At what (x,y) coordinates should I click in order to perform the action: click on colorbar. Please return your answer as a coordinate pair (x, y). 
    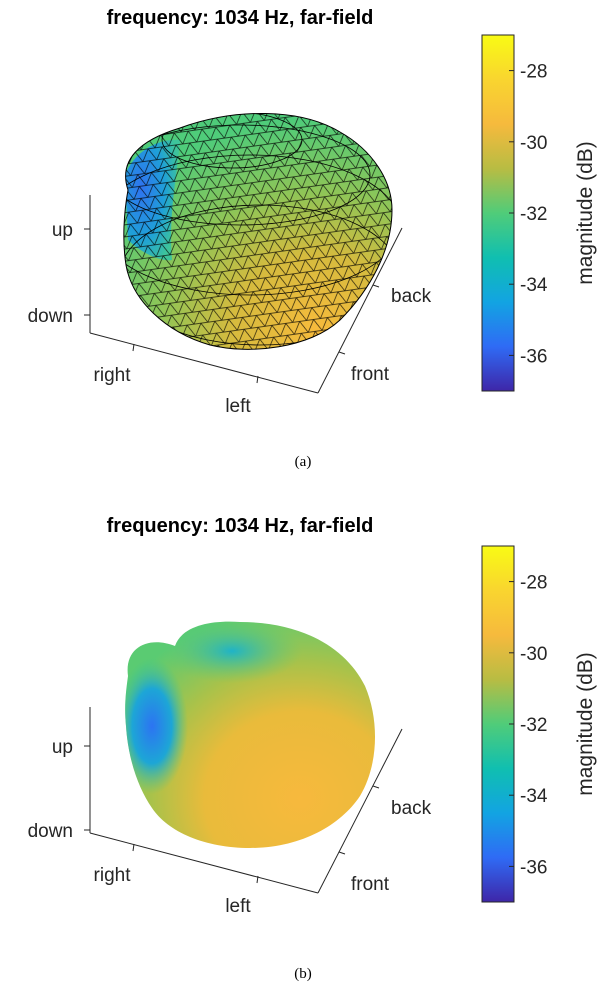
    Looking at the image, I should click on (498, 724).